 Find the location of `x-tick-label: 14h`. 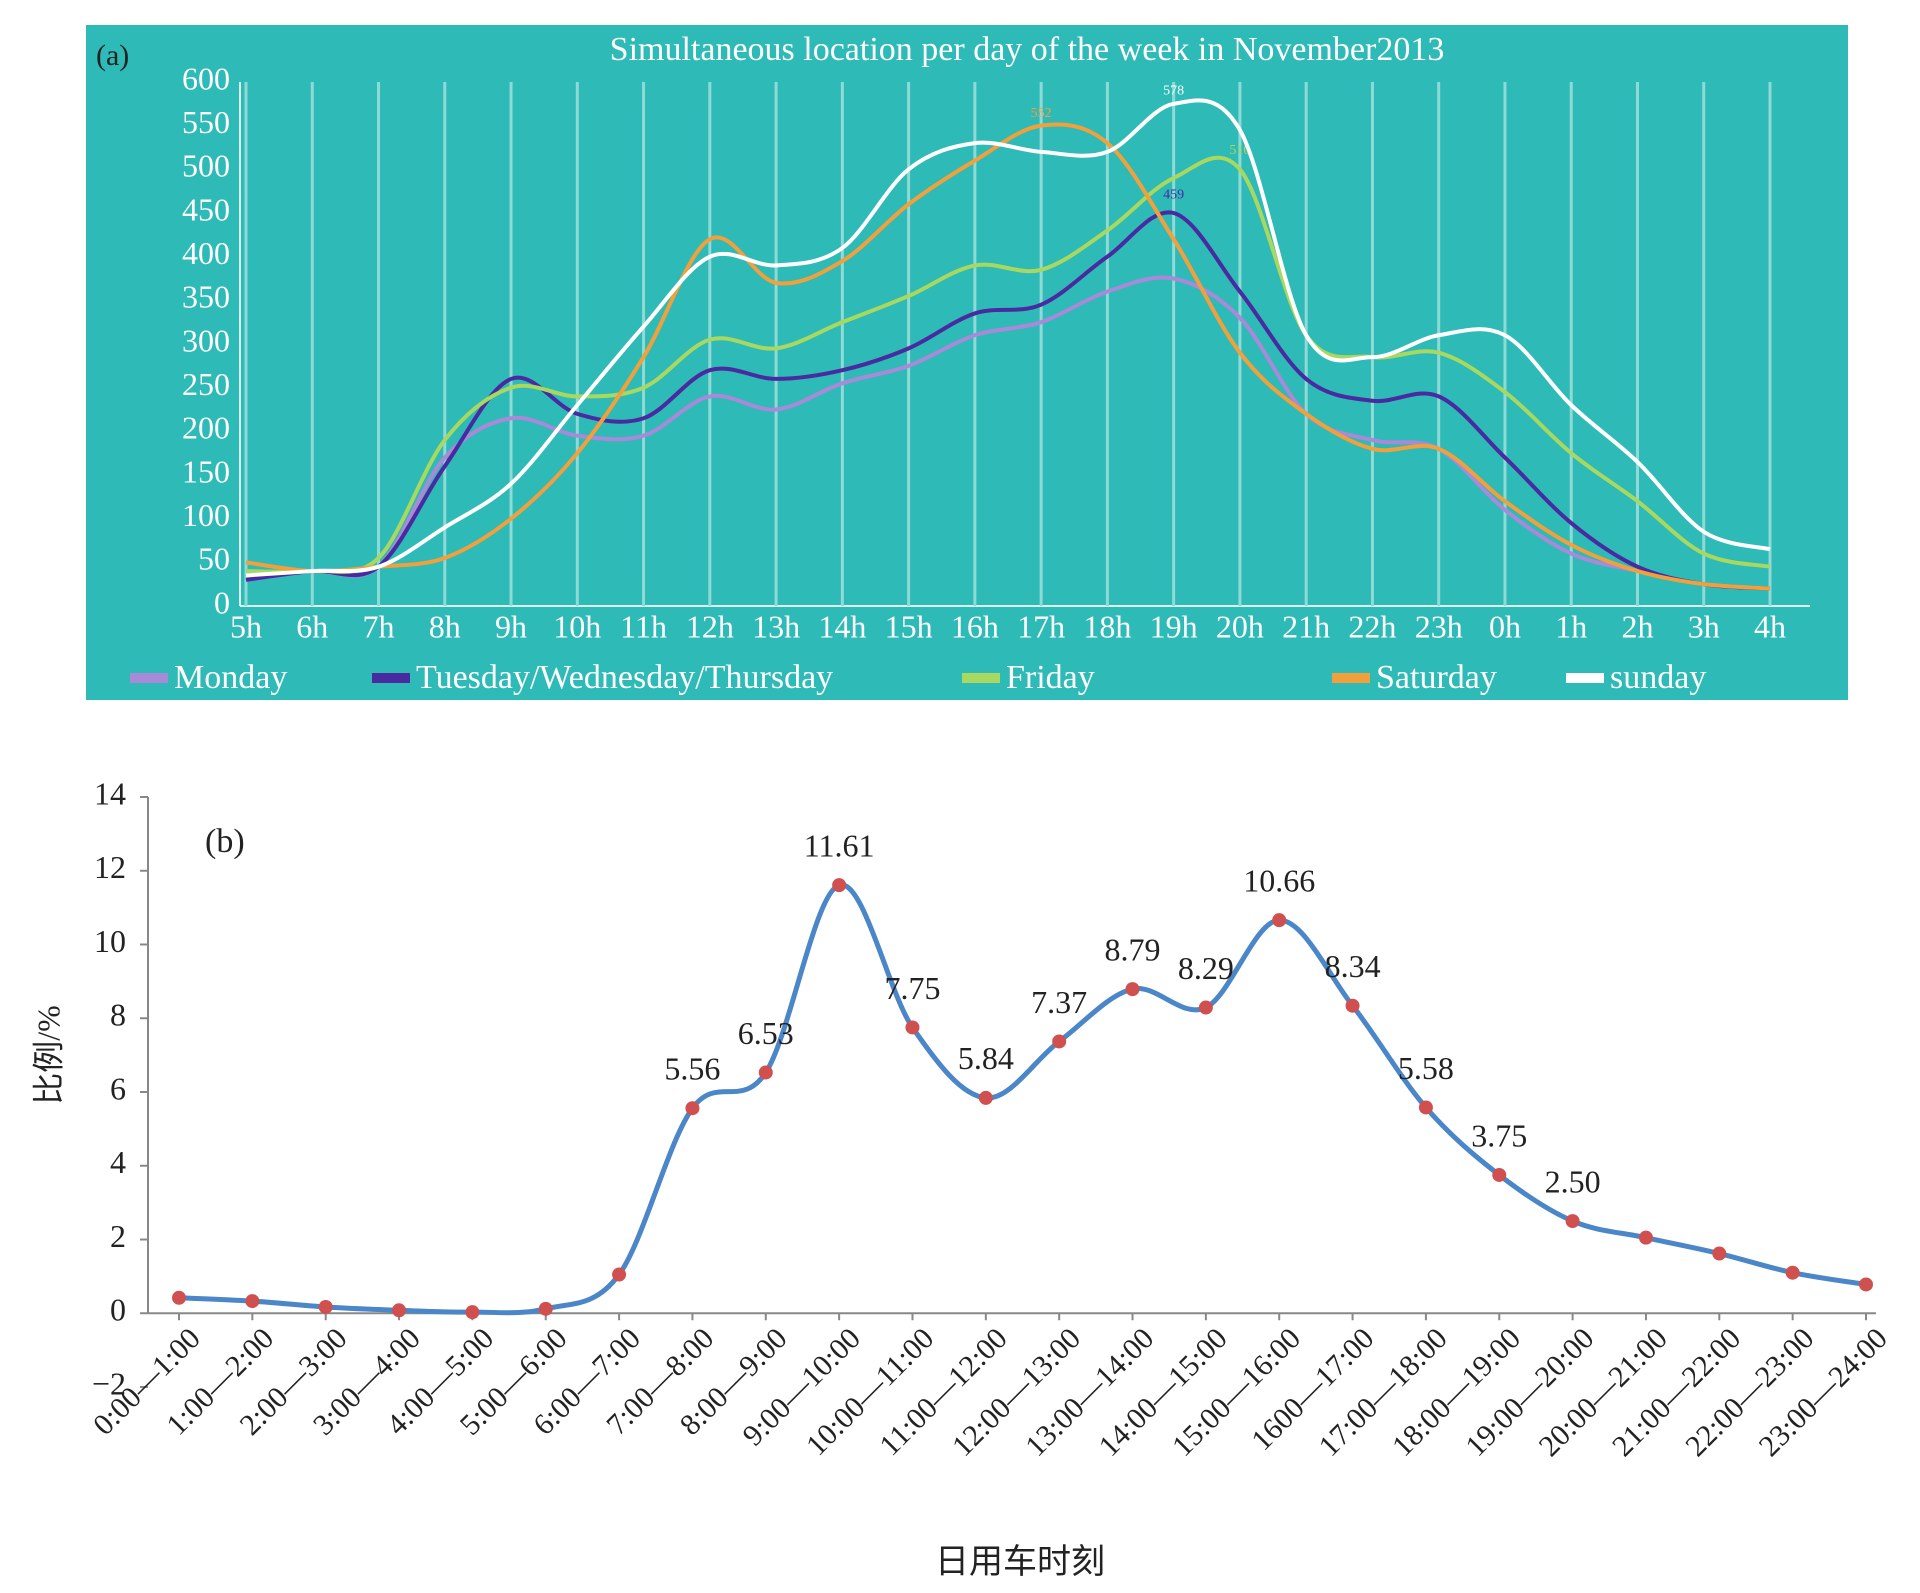

x-tick-label: 14h is located at coordinates (842, 626).